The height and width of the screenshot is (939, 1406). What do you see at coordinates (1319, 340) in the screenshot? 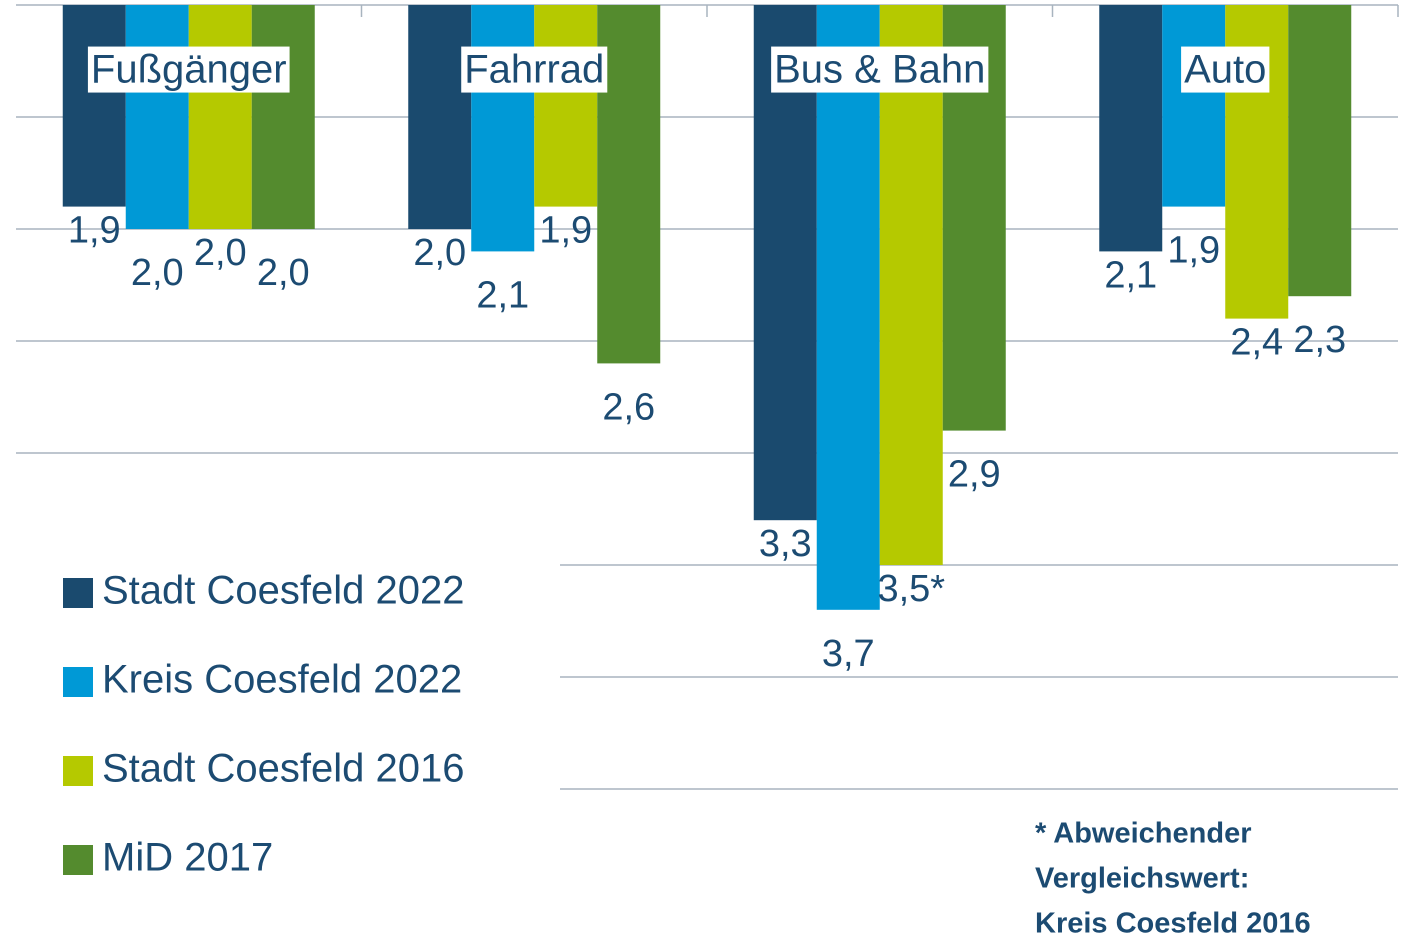
I see `value-label: 2,3` at bounding box center [1319, 340].